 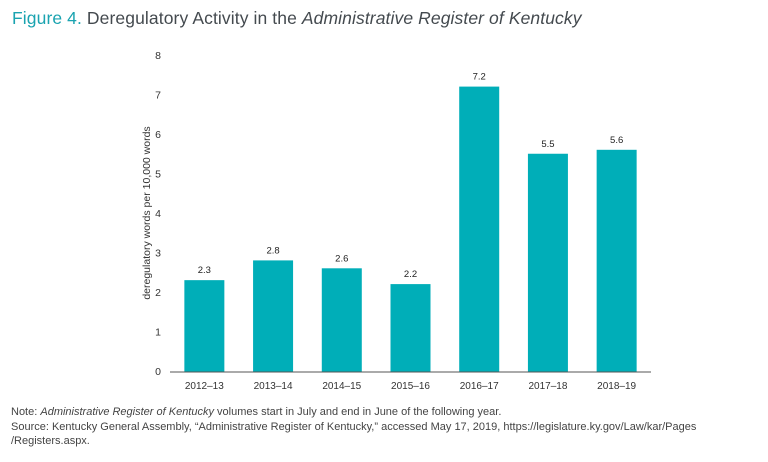 I want to click on title-italic: Administrative Register of Kentucky, so click(x=441, y=18).